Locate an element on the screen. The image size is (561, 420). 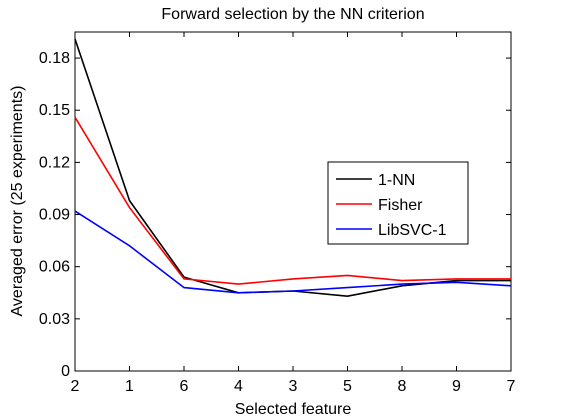
legend-label-1-nn: 1-NN is located at coordinates (396, 180).